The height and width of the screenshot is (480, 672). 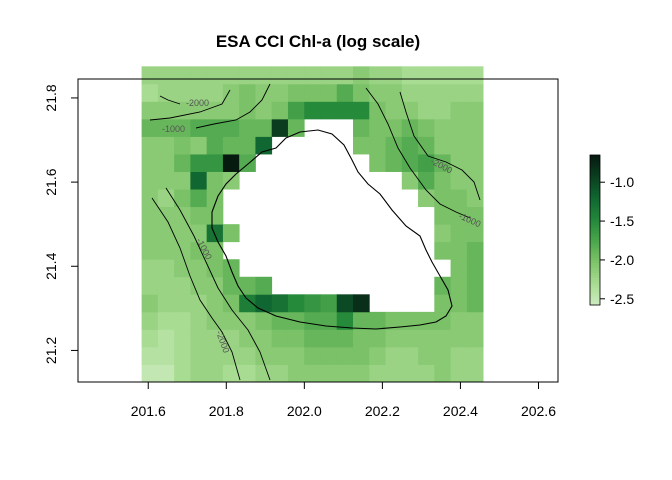 What do you see at coordinates (382, 411) in the screenshot?
I see `x-tick-label: 202.2` at bounding box center [382, 411].